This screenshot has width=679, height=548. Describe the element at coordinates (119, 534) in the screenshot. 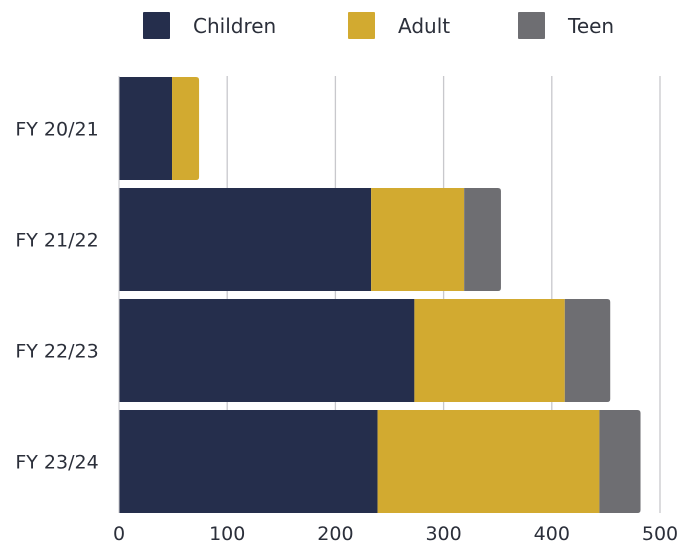

I see `x-tick-label: 0` at that location.